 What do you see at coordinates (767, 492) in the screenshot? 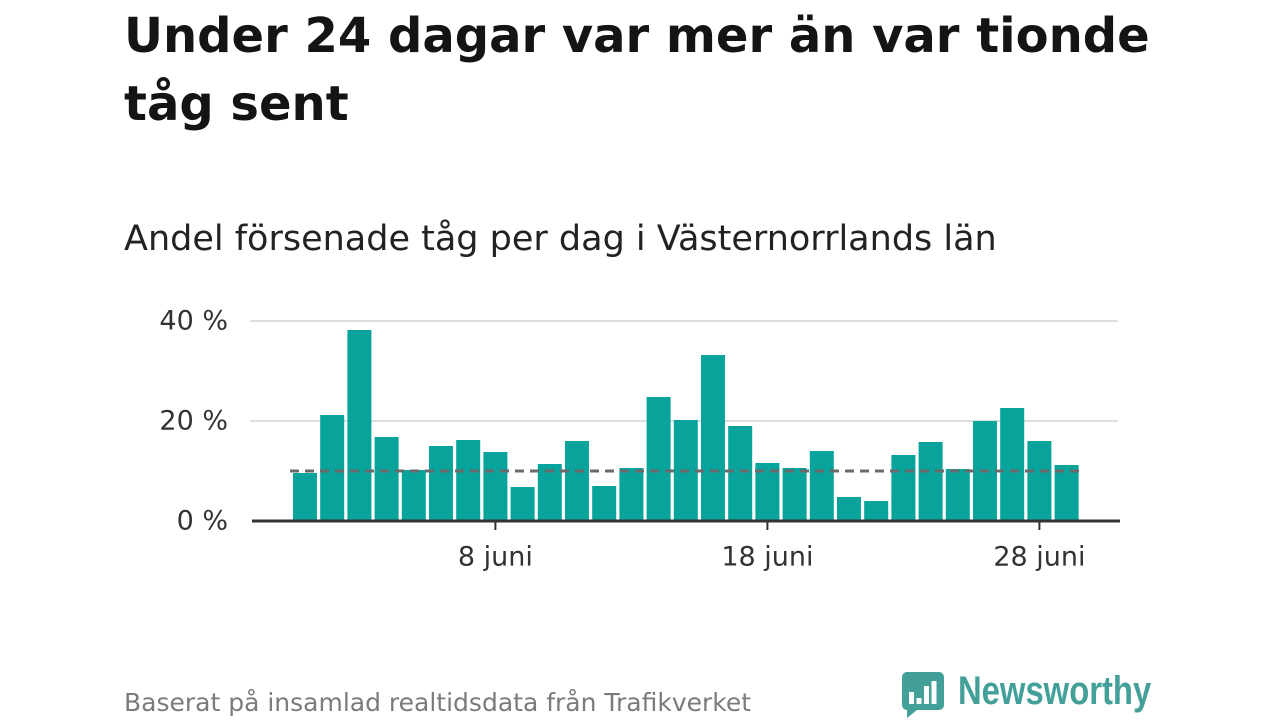
I see `bar-18-juni` at bounding box center [767, 492].